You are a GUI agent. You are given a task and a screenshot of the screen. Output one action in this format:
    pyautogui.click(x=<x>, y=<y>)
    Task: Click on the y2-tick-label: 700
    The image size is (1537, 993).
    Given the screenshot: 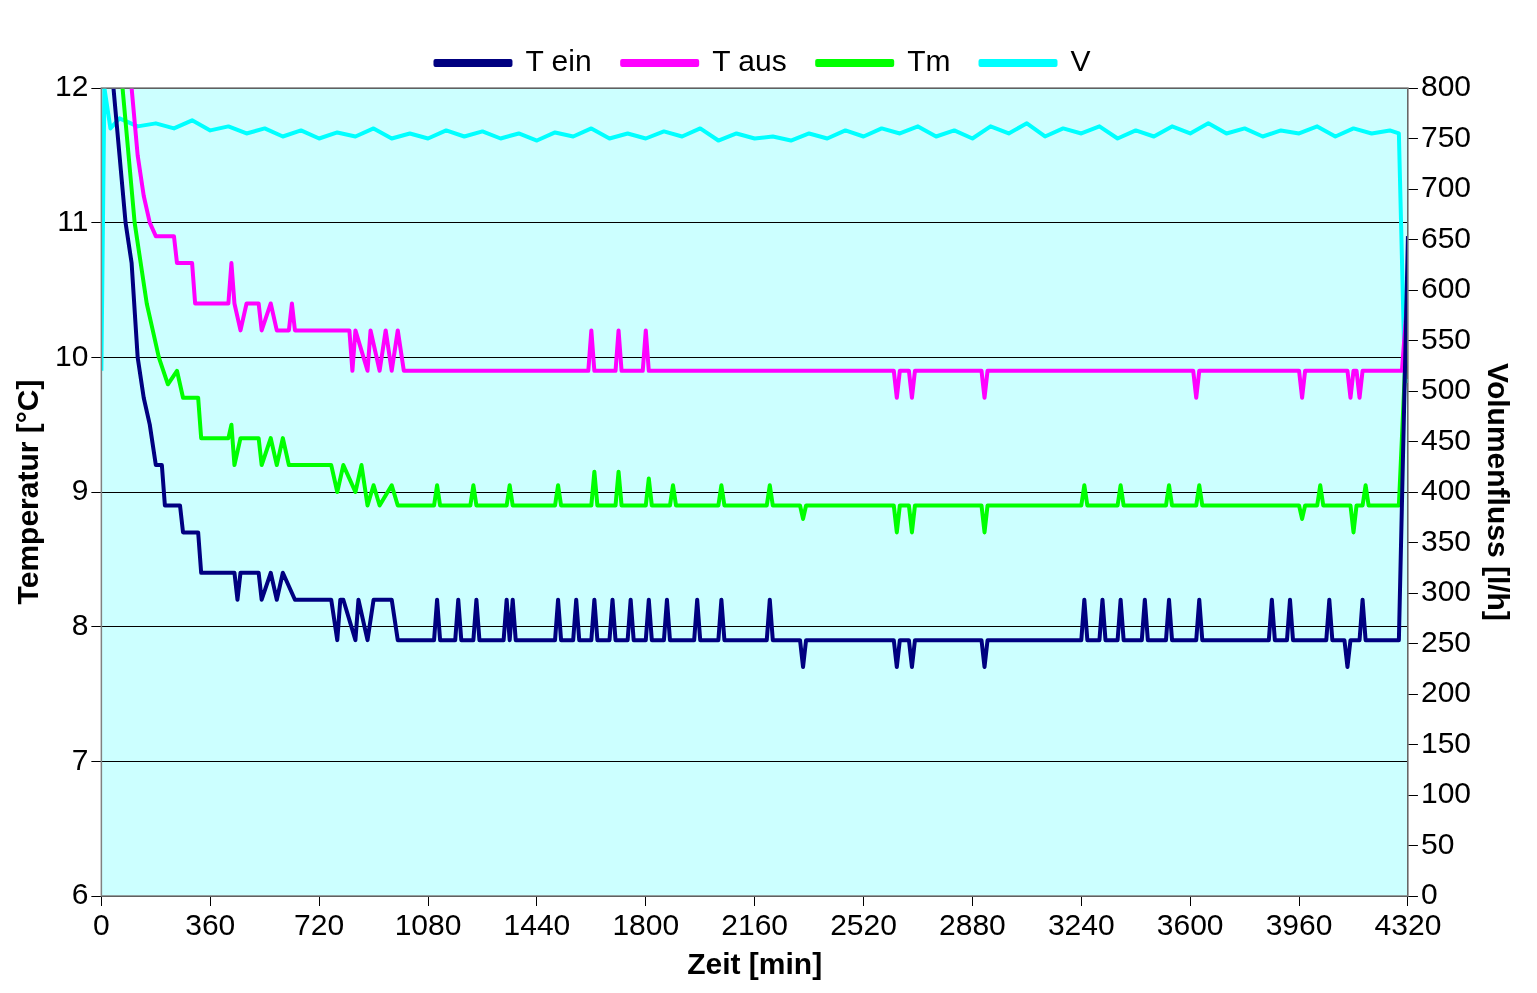 What is the action you would take?
    pyautogui.click(x=1446, y=187)
    